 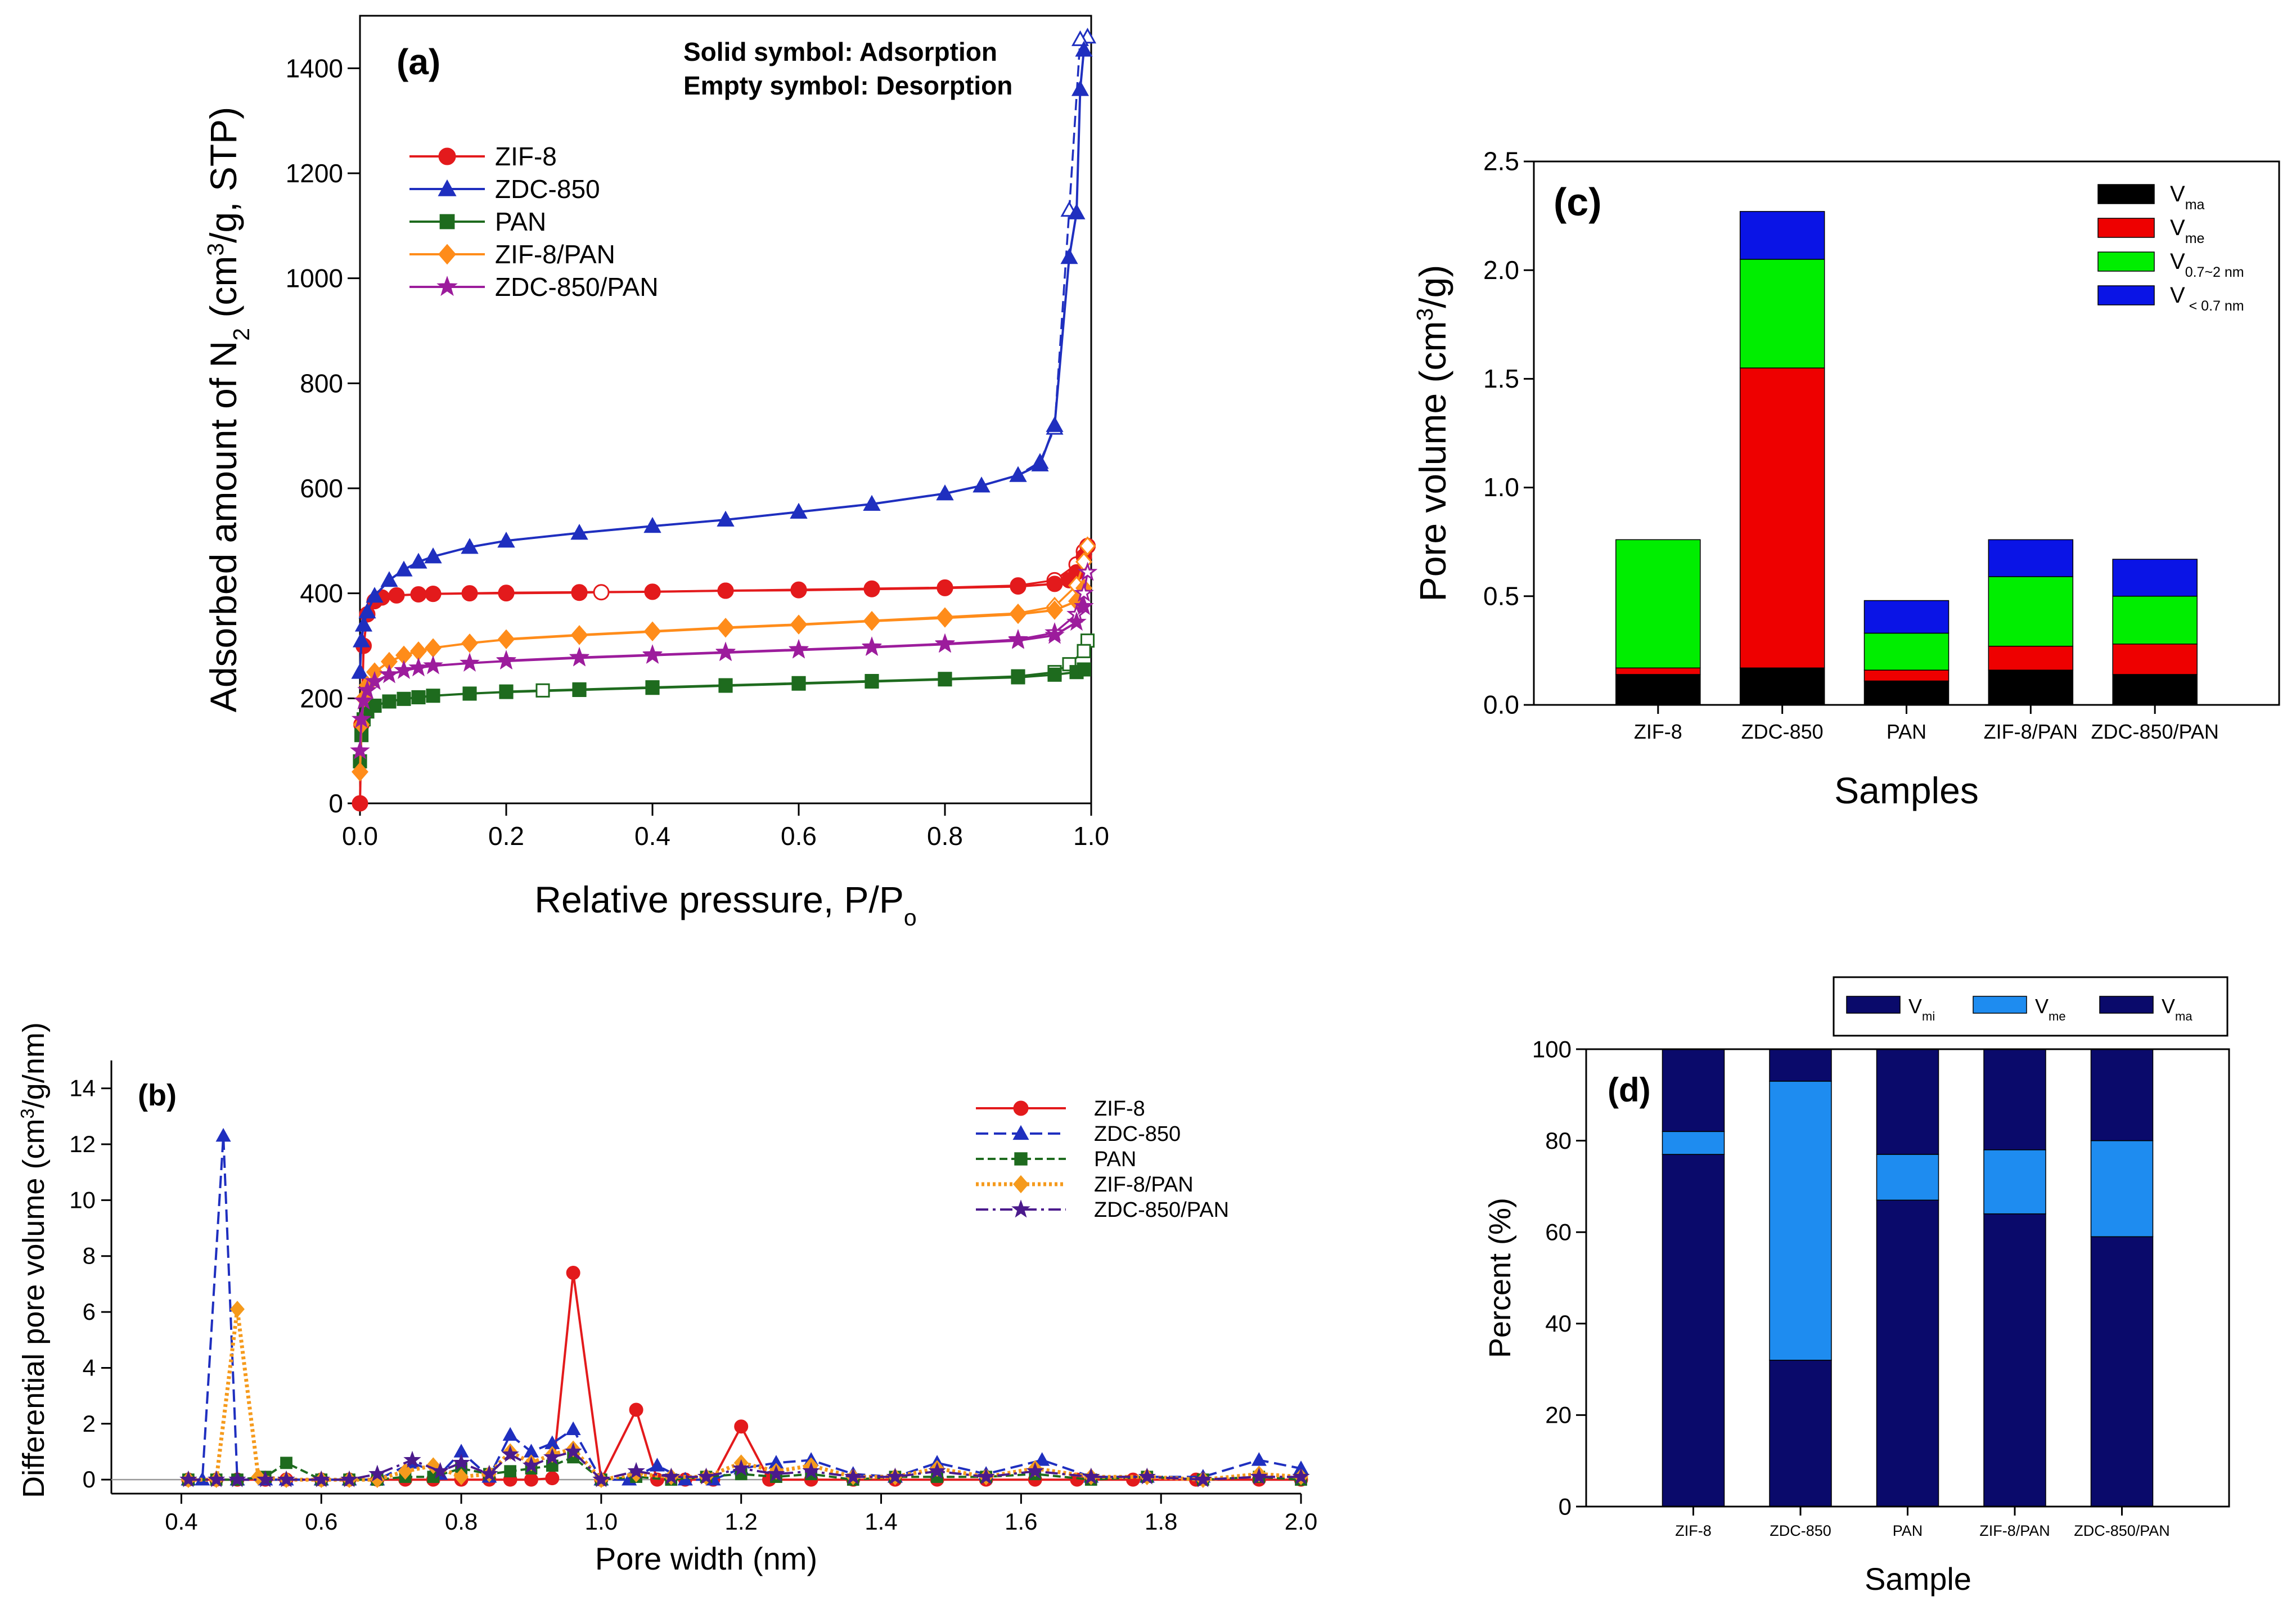 I want to click on panel-label: (b), so click(x=157, y=1095).